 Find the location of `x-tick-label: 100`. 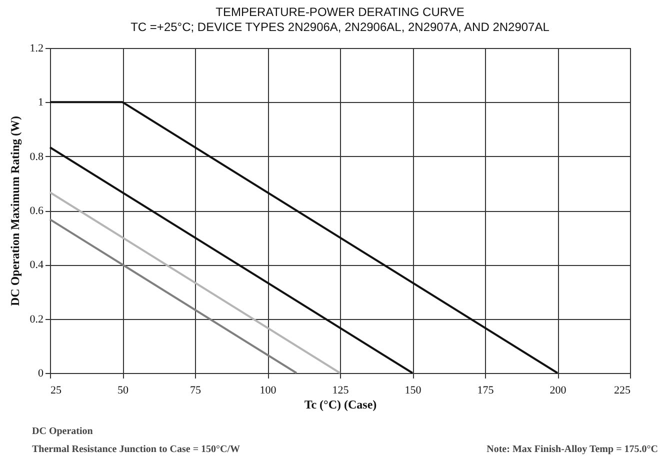

x-tick-label: 100 is located at coordinates (268, 390).